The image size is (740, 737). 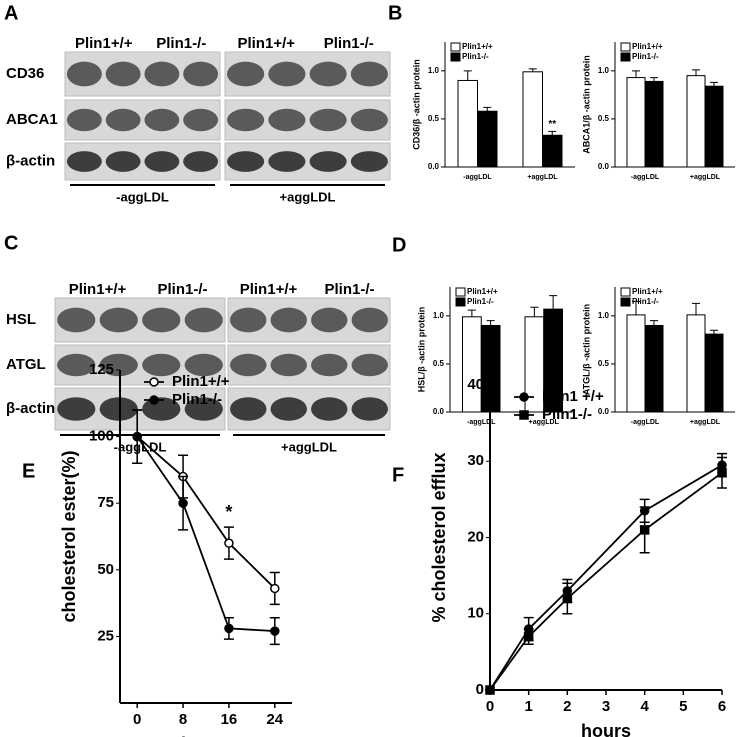 What do you see at coordinates (528, 706) in the screenshot?
I see `x-tick-label: 1` at bounding box center [528, 706].